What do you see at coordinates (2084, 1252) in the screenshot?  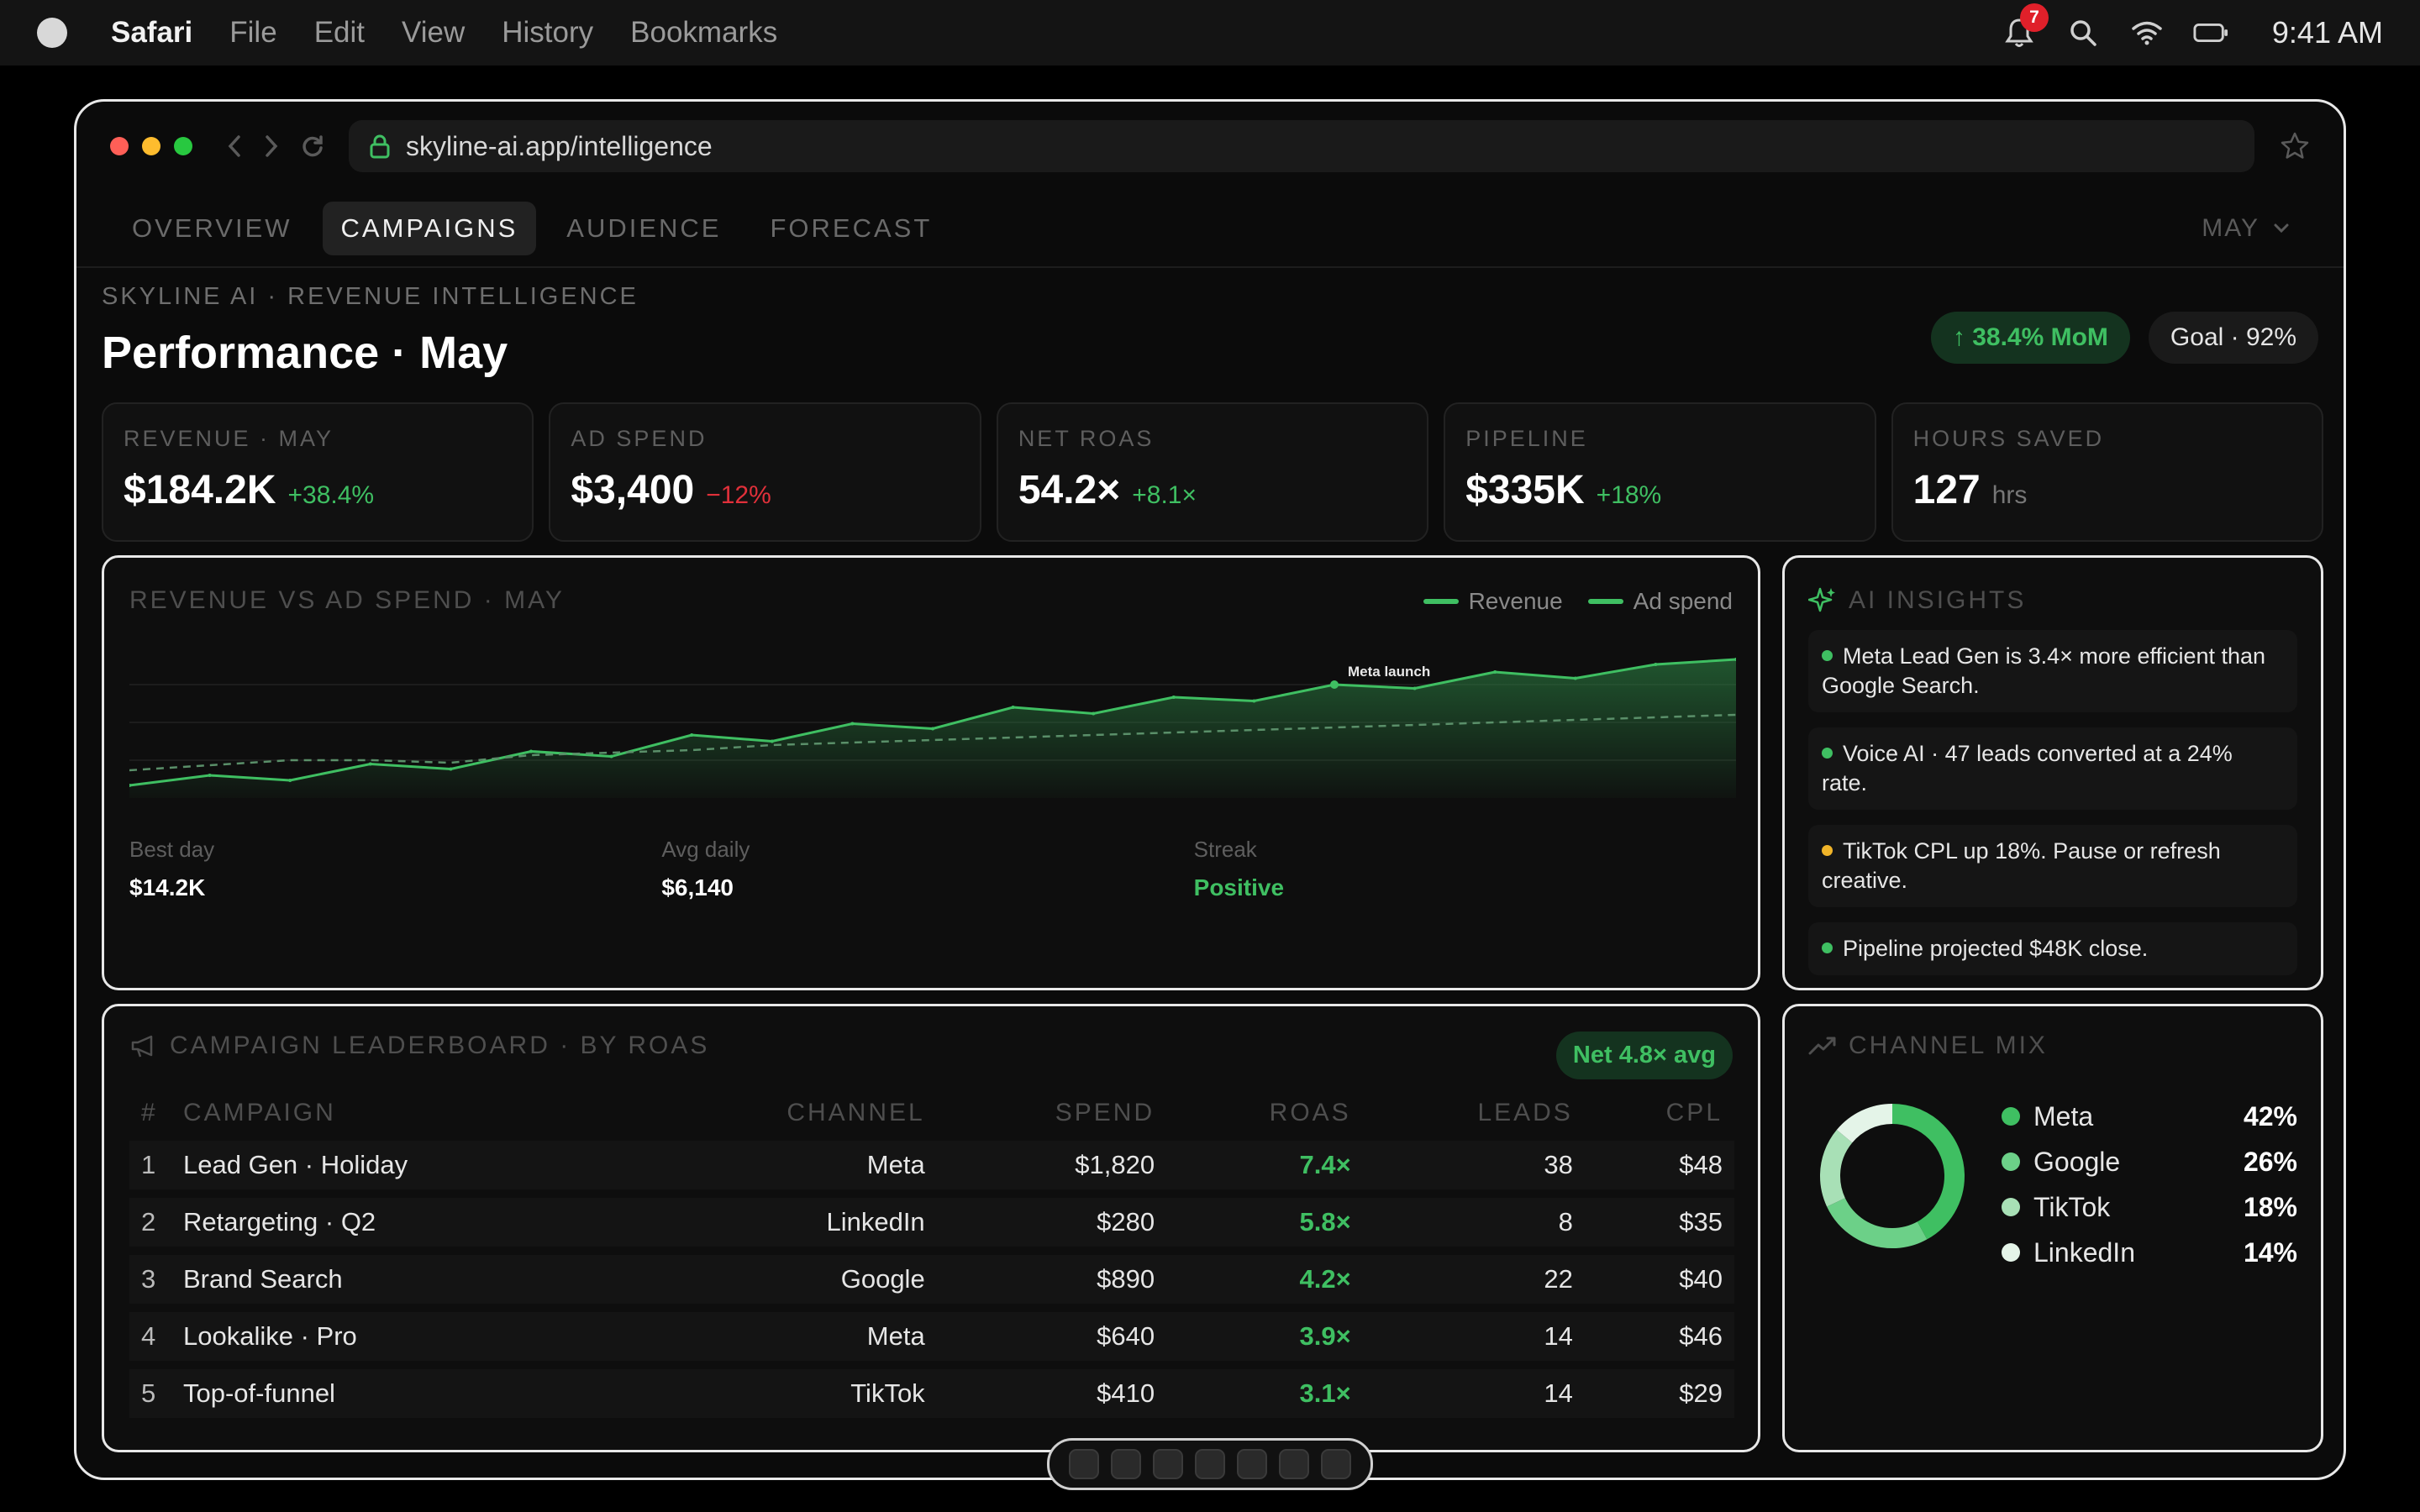 I see `channel-name: LinkedIn` at bounding box center [2084, 1252].